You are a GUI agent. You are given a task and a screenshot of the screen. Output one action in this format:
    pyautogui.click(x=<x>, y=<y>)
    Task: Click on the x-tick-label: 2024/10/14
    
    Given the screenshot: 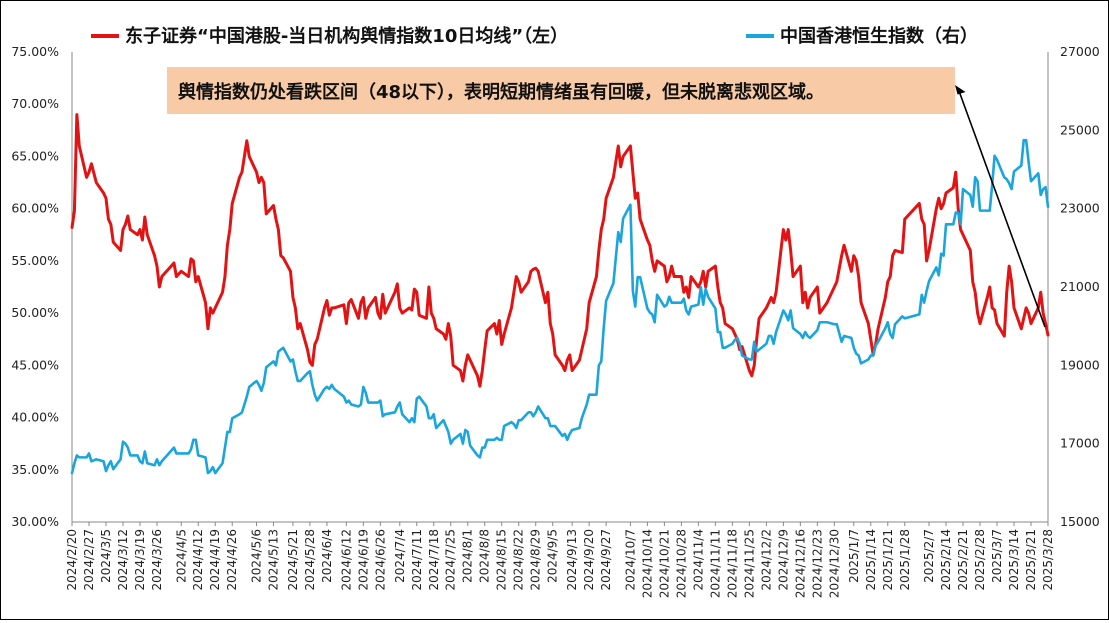 What is the action you would take?
    pyautogui.click(x=647, y=563)
    